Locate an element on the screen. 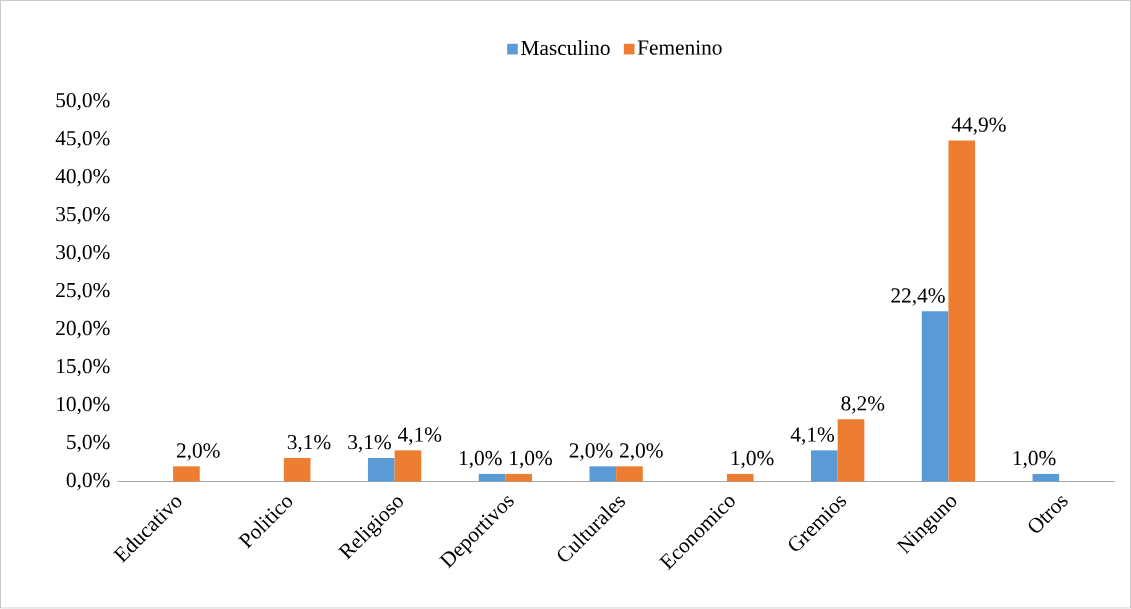 This screenshot has width=1131, height=609. y-tick-label: 50,0% is located at coordinates (83, 102).